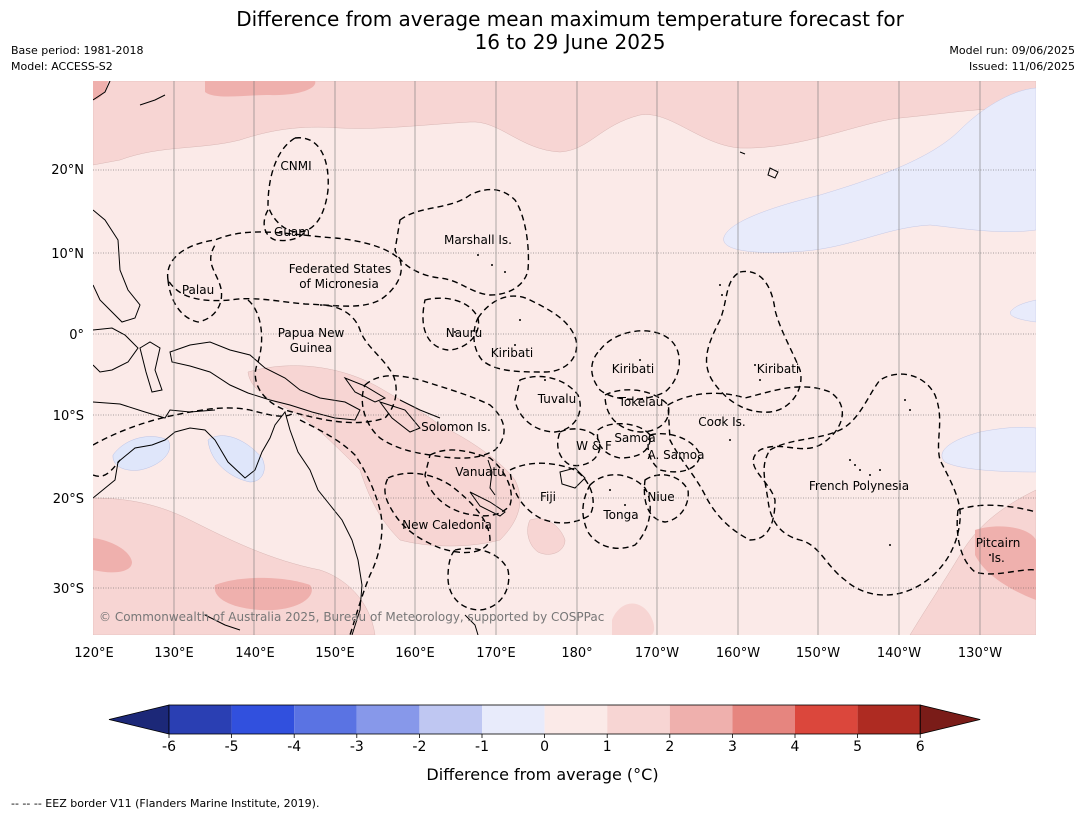 This screenshot has height=816, width=1085. What do you see at coordinates (1012, 59) in the screenshot?
I see `meta-right: Model run: 09/06/2025 Issued: 11/06/2025` at bounding box center [1012, 59].